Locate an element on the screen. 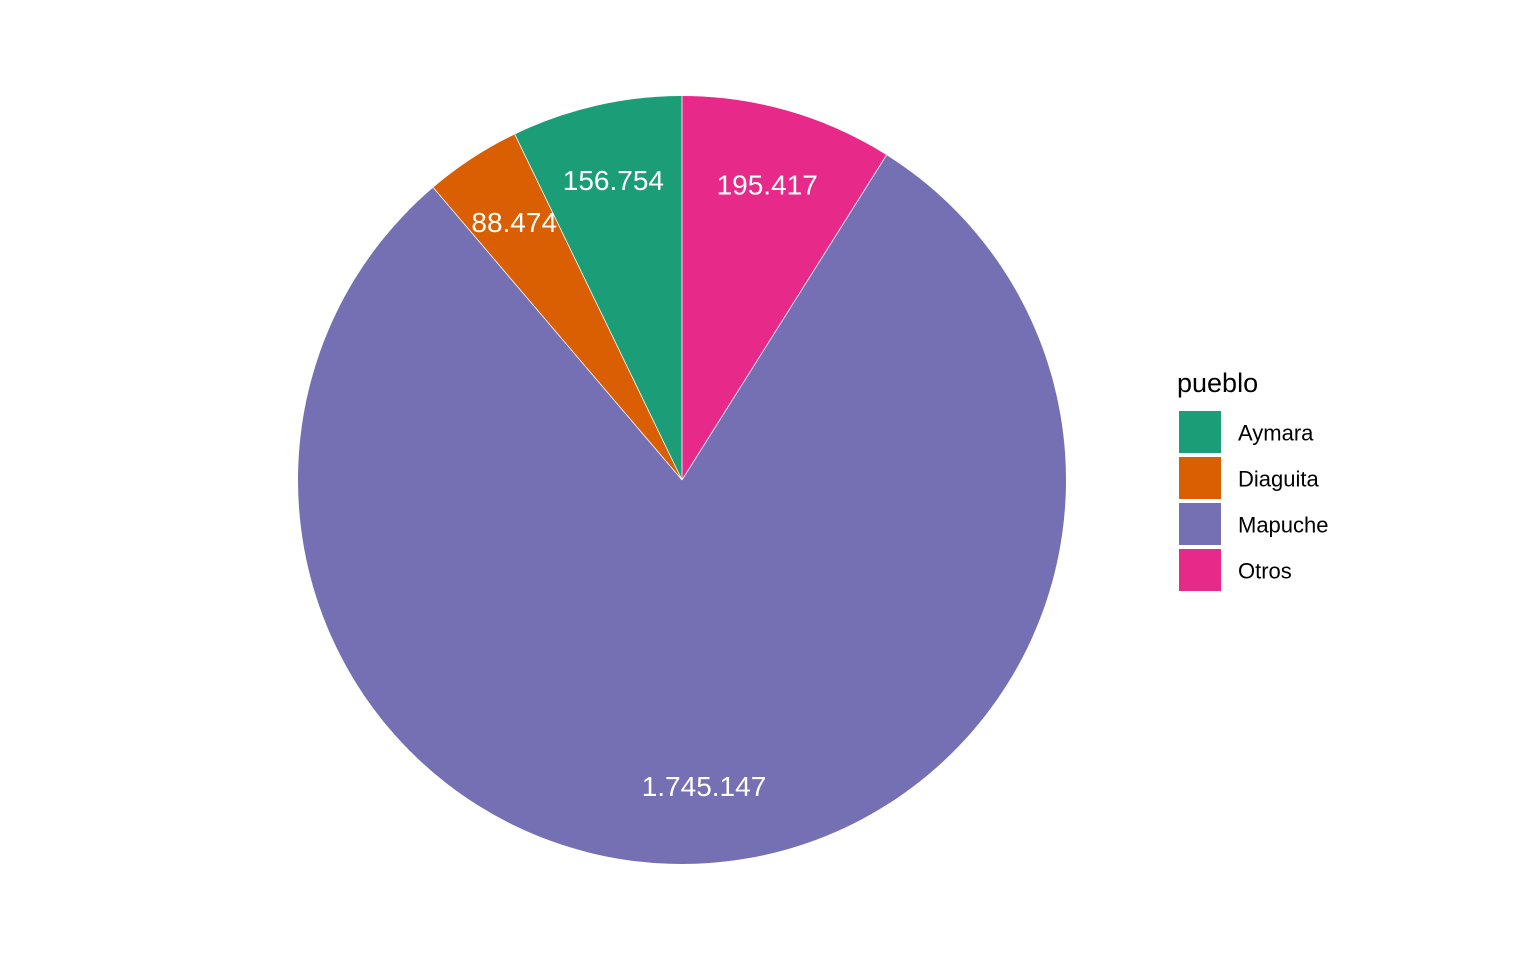 This screenshot has height=960, width=1536. legend: pueblo Aymara Diaguita Mapuche Otros is located at coordinates (1253, 480).